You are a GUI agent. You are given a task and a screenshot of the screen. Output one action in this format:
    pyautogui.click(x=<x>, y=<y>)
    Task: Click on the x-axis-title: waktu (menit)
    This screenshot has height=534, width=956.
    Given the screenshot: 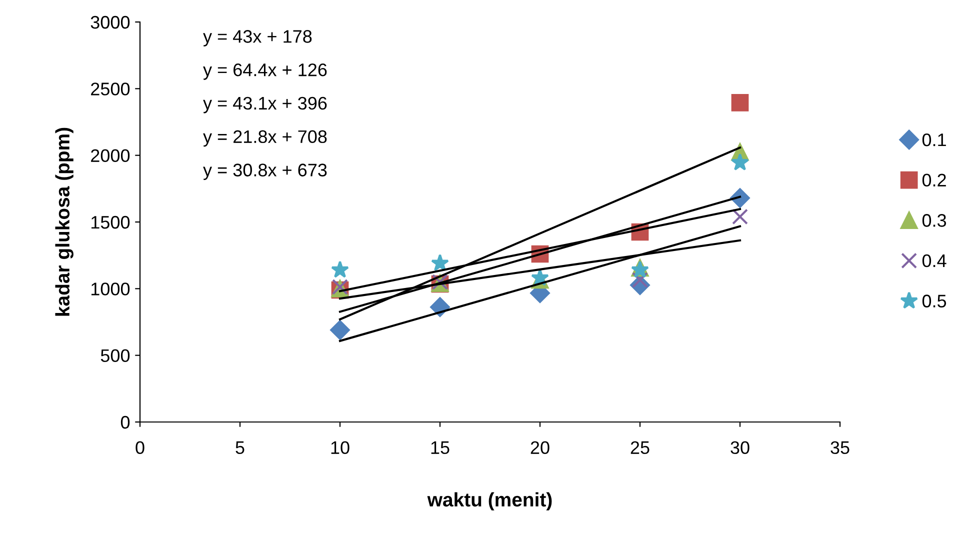 What is the action you would take?
    pyautogui.click(x=489, y=501)
    